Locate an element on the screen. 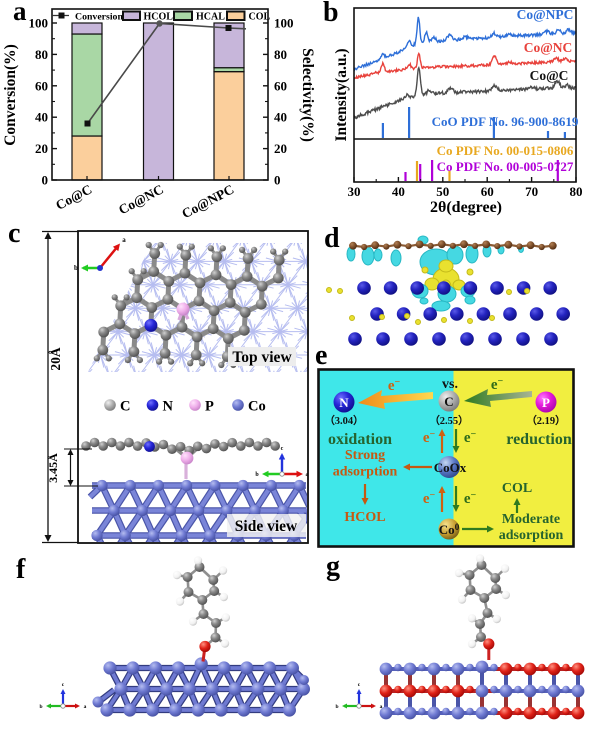 The width and height of the screenshot is (600, 730). svg-text: HCAL is located at coordinates (210, 17).